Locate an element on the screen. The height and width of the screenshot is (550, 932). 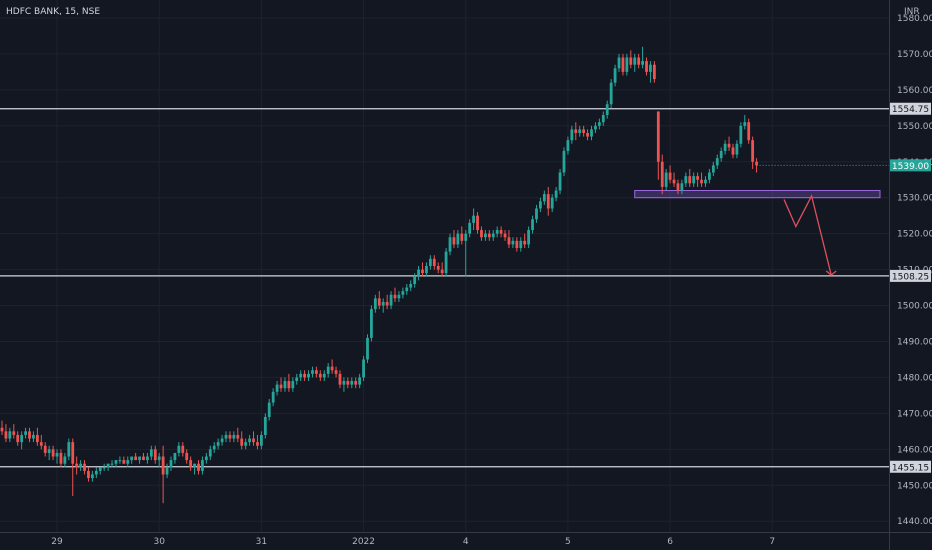
level-tag-label: 1508.25 is located at coordinates (910, 277).